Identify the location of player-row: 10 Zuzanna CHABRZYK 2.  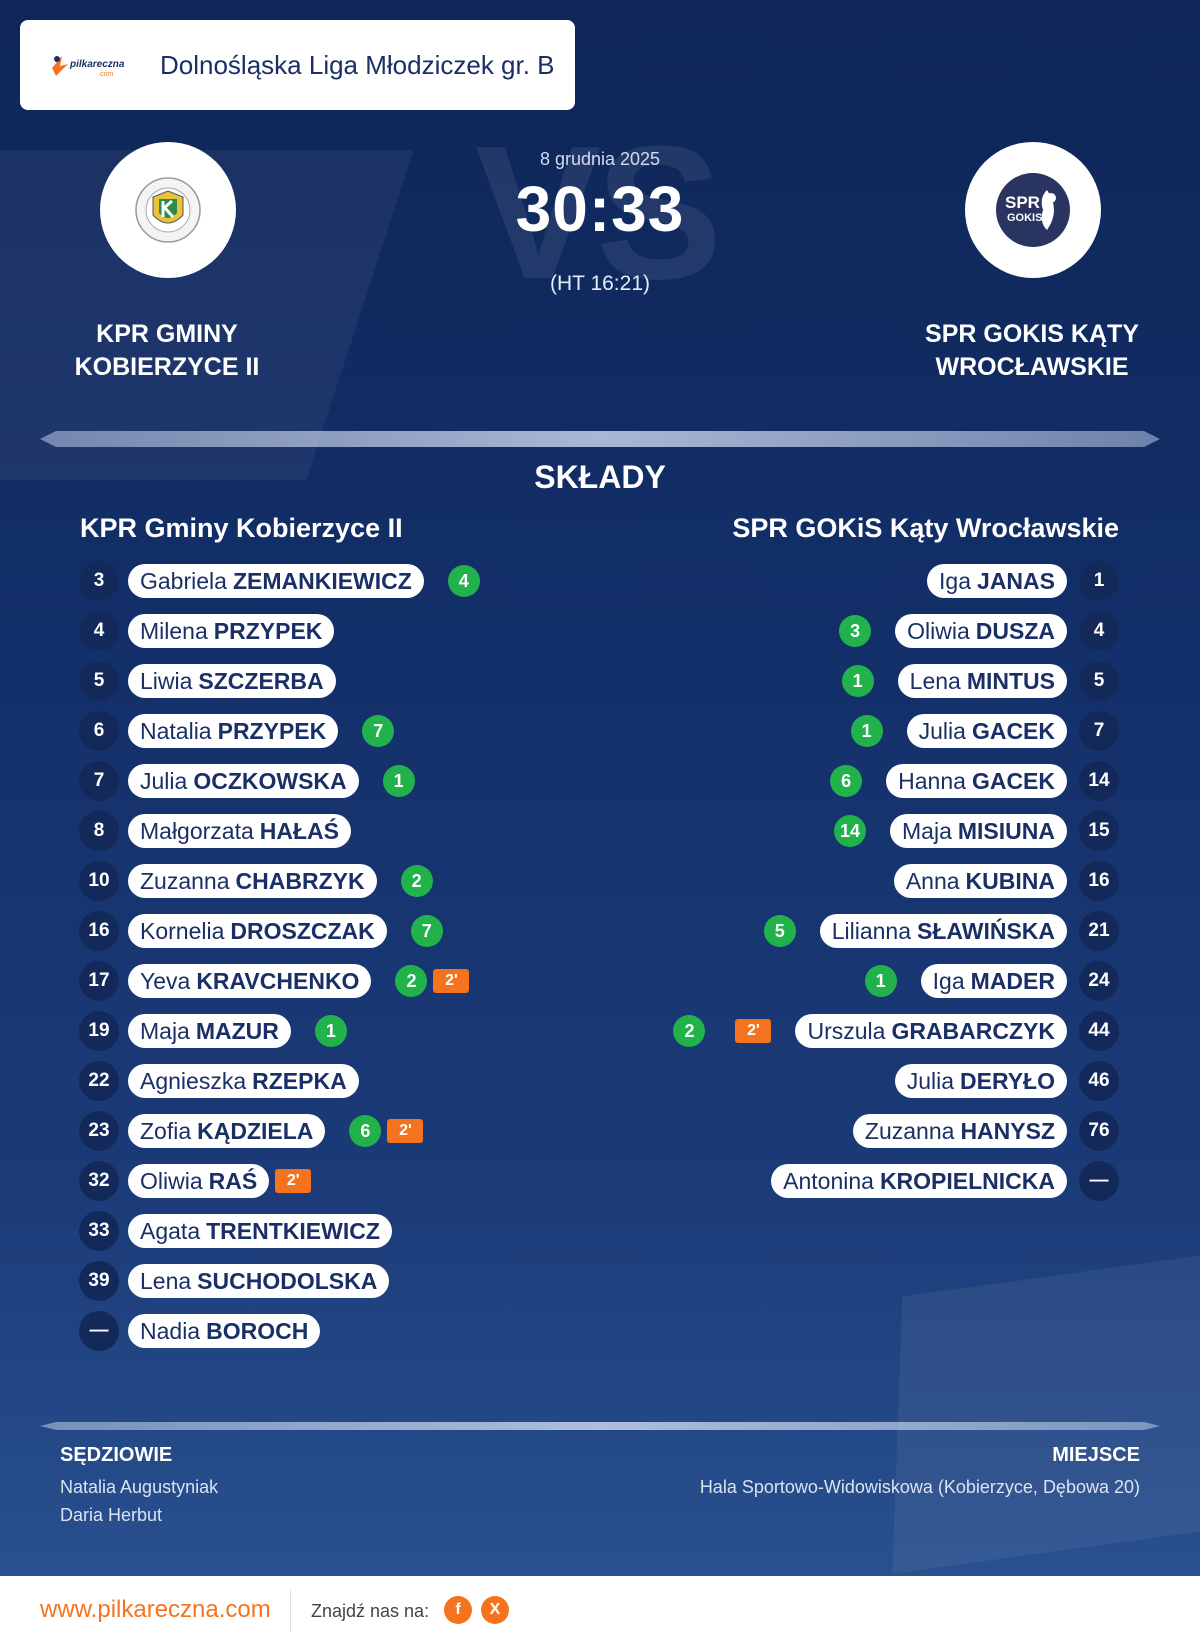
(240, 881).